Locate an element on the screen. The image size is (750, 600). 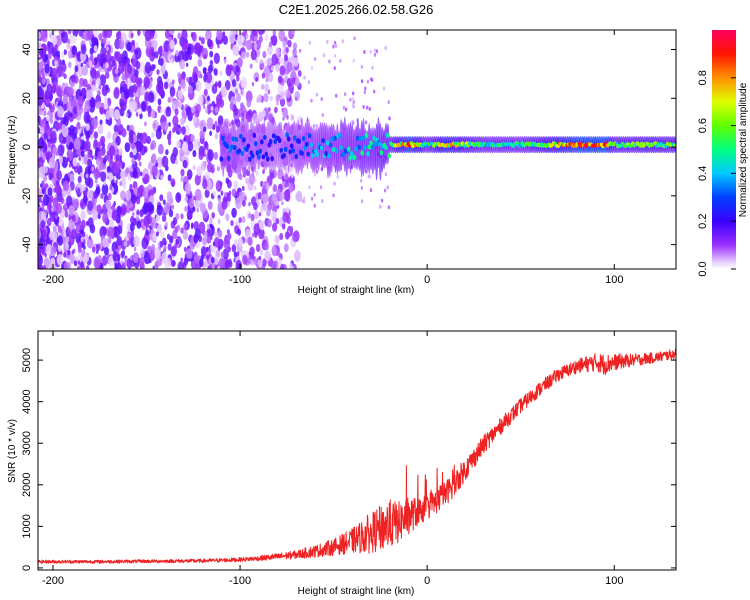
spectrogram-x-axis-label: Height of straight line (km) is located at coordinates (356, 290).